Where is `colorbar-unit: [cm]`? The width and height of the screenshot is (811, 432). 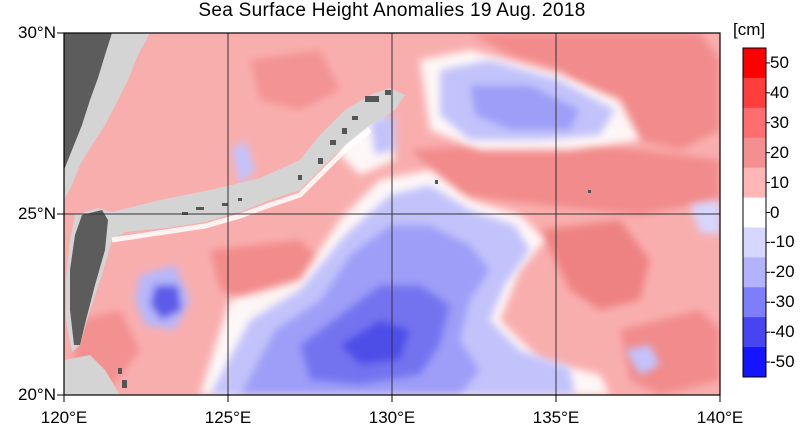
colorbar-unit: [cm] is located at coordinates (749, 29).